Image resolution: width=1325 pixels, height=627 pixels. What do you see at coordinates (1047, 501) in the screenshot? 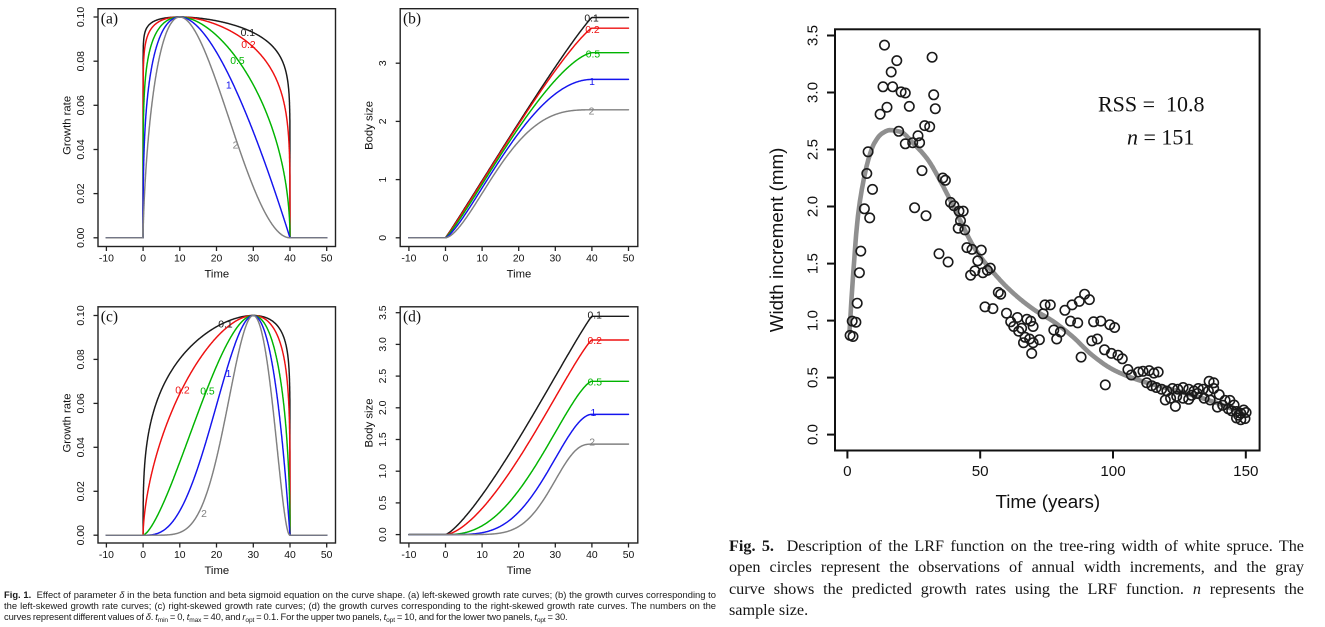
I see `svg-text: Time (years)` at bounding box center [1047, 501].